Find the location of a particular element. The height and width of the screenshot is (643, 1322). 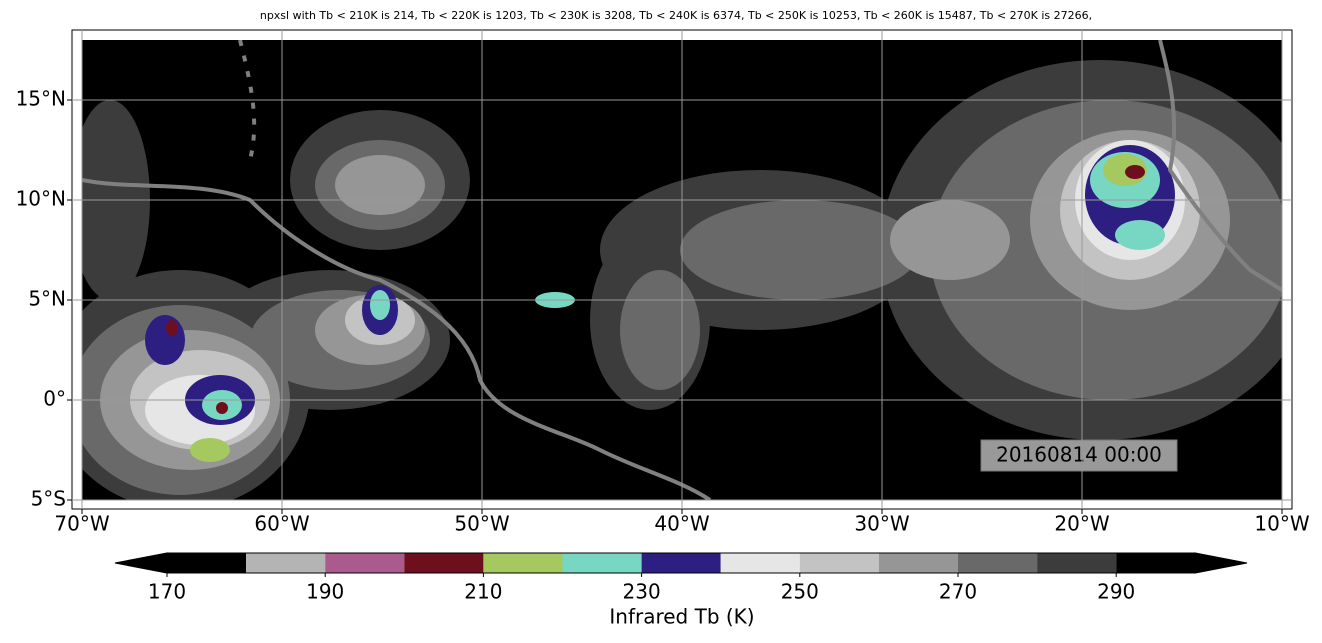

colorbar-outline is located at coordinates (681, 563).